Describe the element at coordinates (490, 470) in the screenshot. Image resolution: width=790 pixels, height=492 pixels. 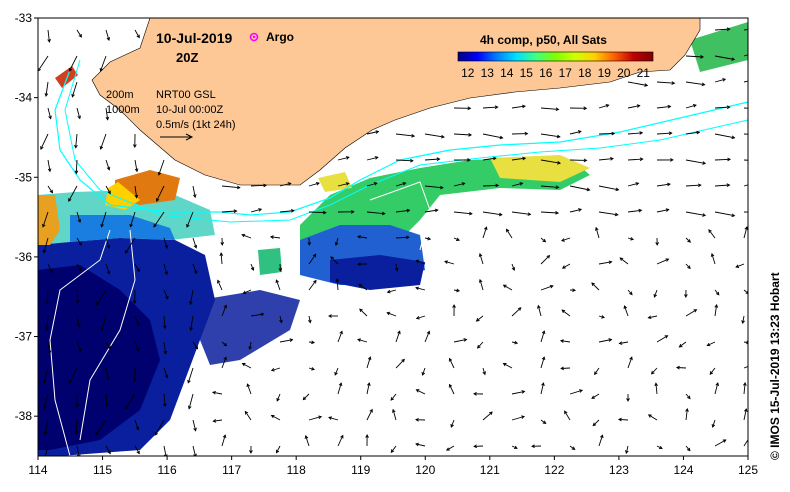
I see `x-tick-label: 121` at that location.